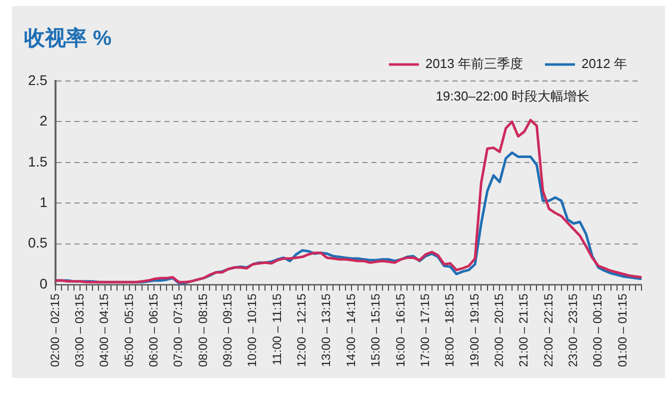  I want to click on y-tick-label: 0, so click(44, 283).